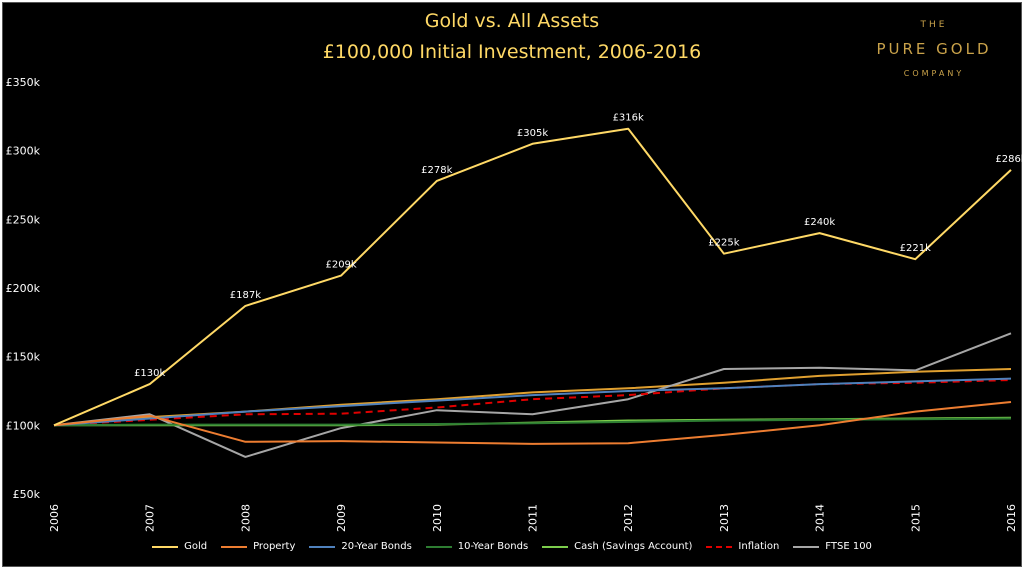 Image resolution: width=1024 pixels, height=569 pixels. I want to click on x-tick-label: 2016, so click(1011, 518).